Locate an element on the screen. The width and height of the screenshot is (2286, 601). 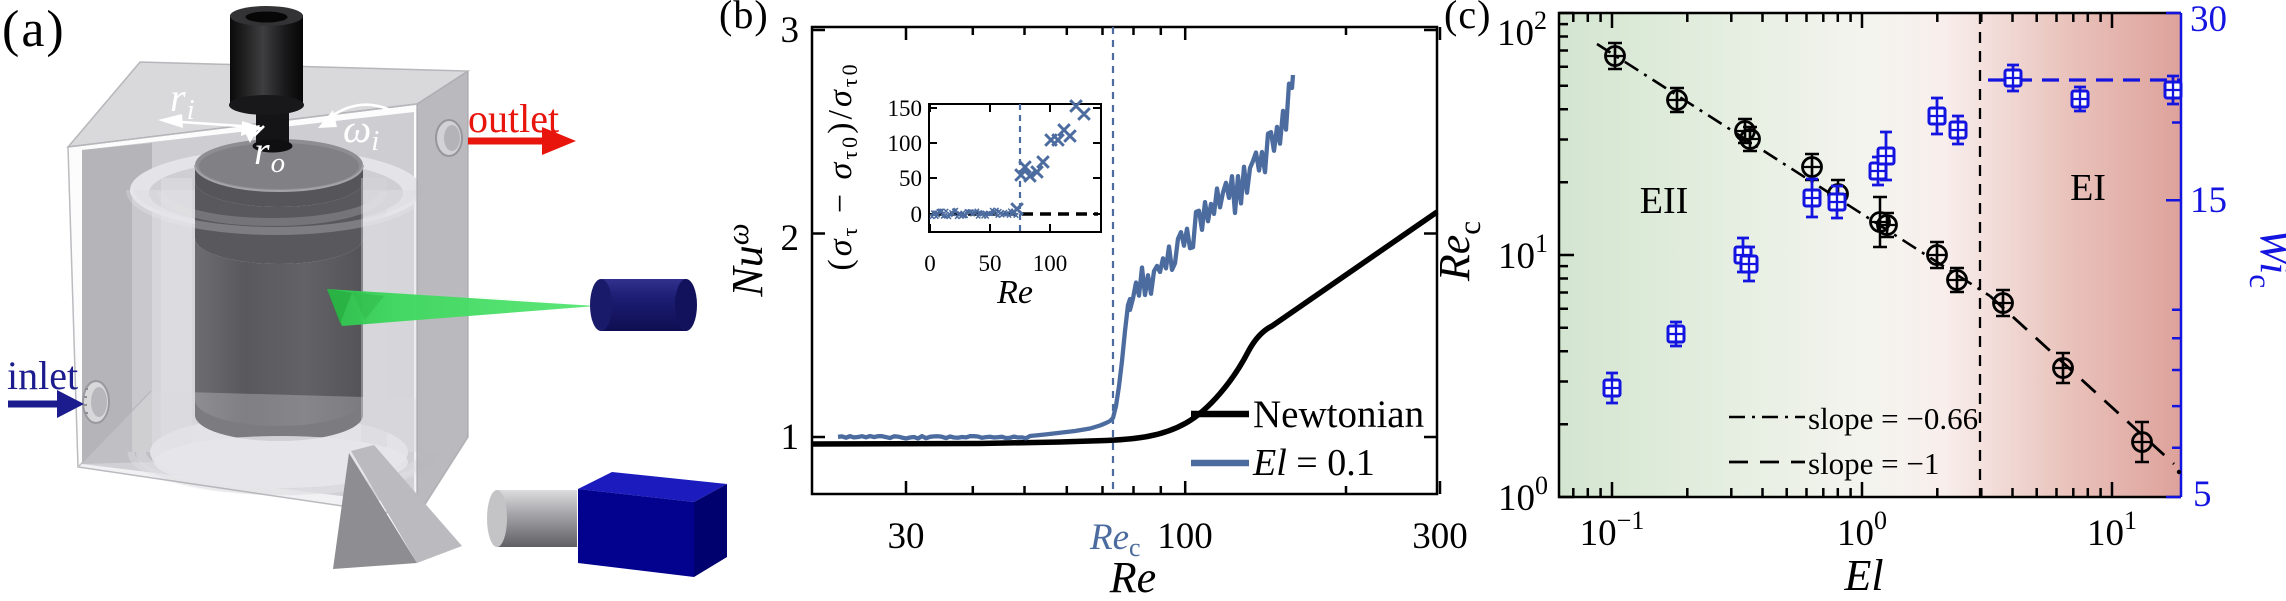
svg-text: EII is located at coordinates (1664, 201).